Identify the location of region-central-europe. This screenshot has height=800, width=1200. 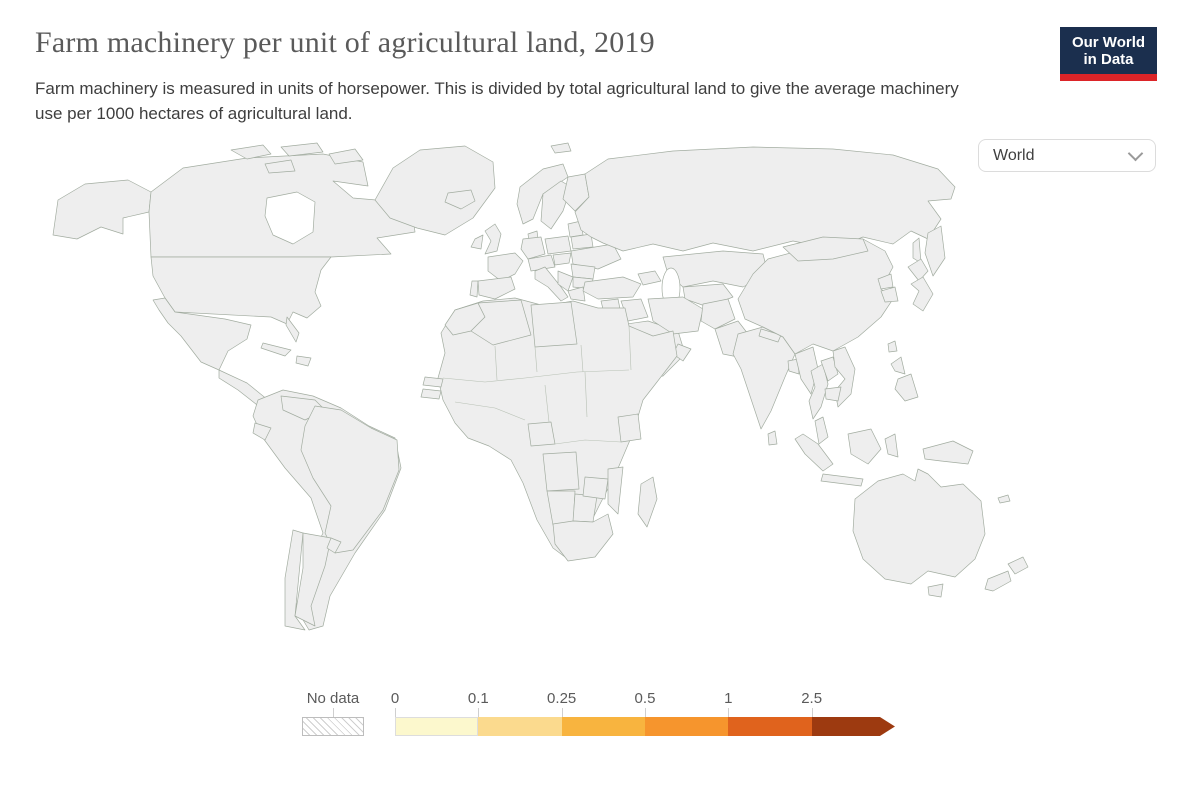
(541, 263).